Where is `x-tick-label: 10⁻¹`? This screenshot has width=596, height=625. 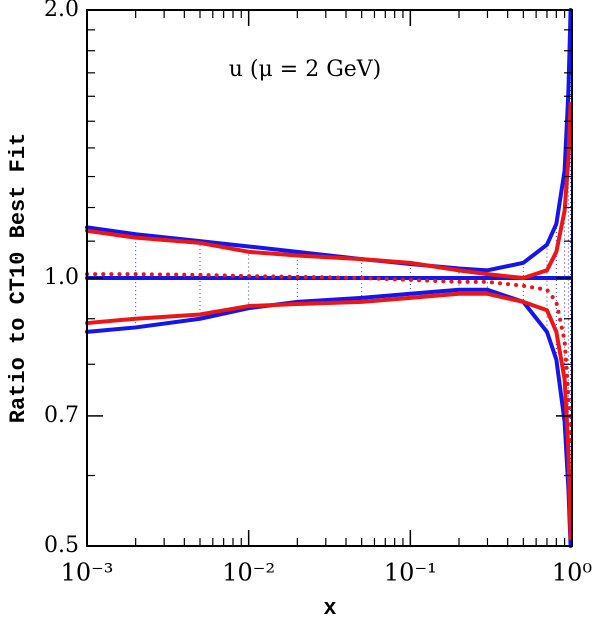
x-tick-label: 10⁻¹ is located at coordinates (410, 573).